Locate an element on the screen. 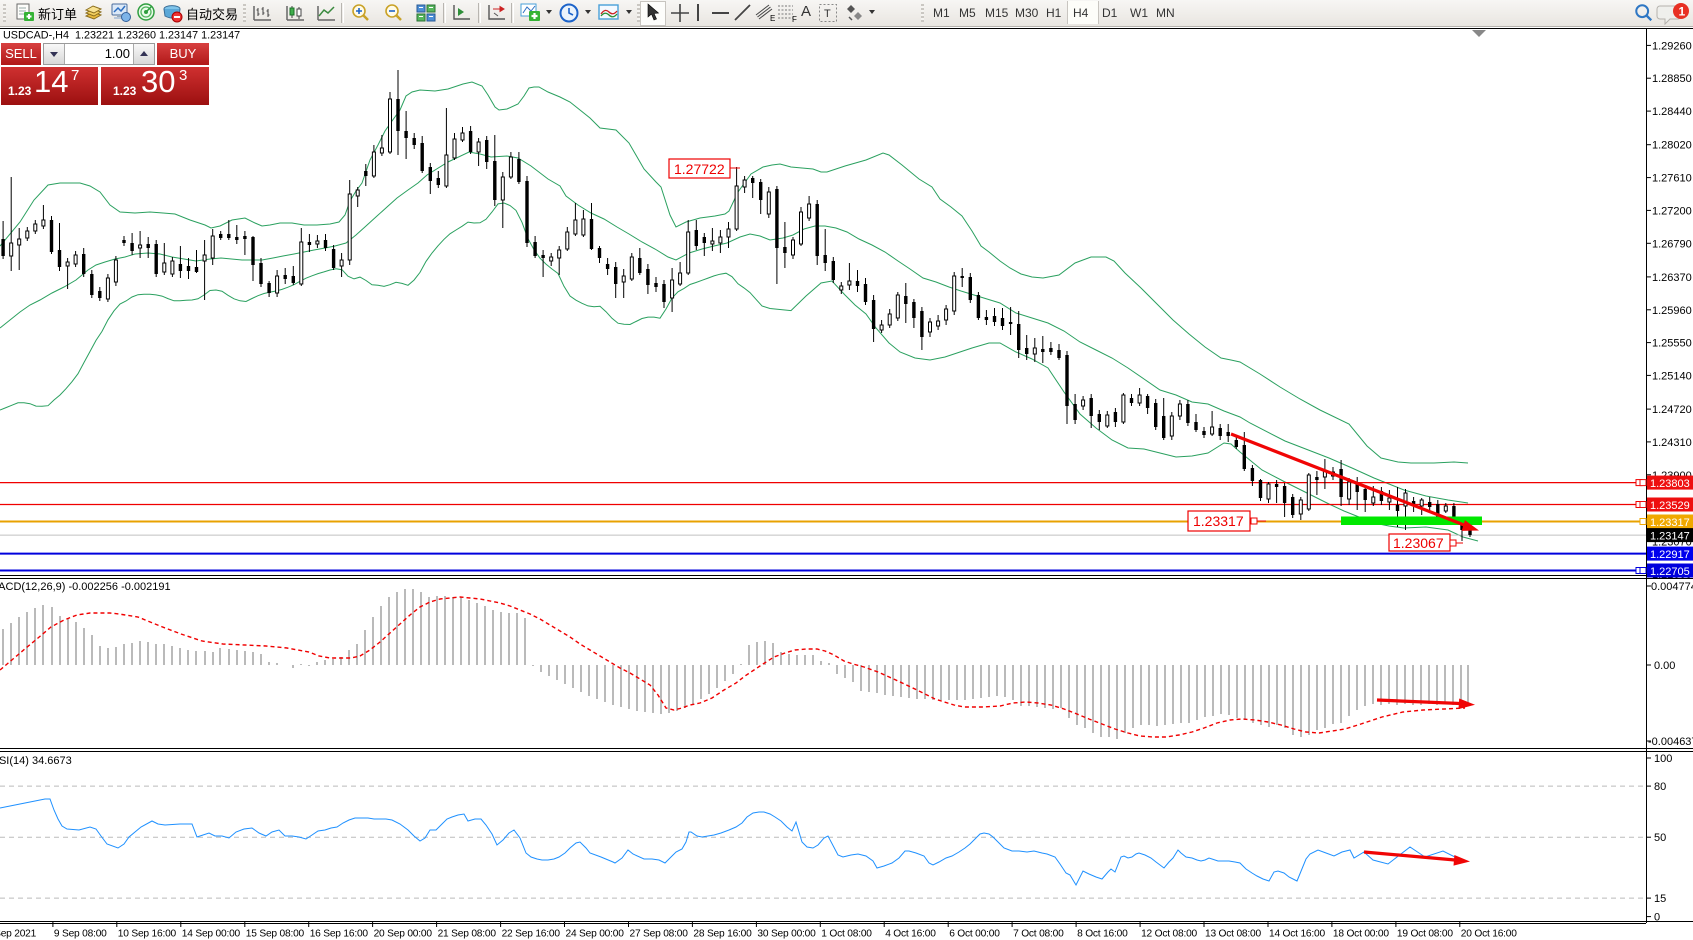 The height and width of the screenshot is (940, 1693). svg-text: 1.28440 is located at coordinates (1672, 112).